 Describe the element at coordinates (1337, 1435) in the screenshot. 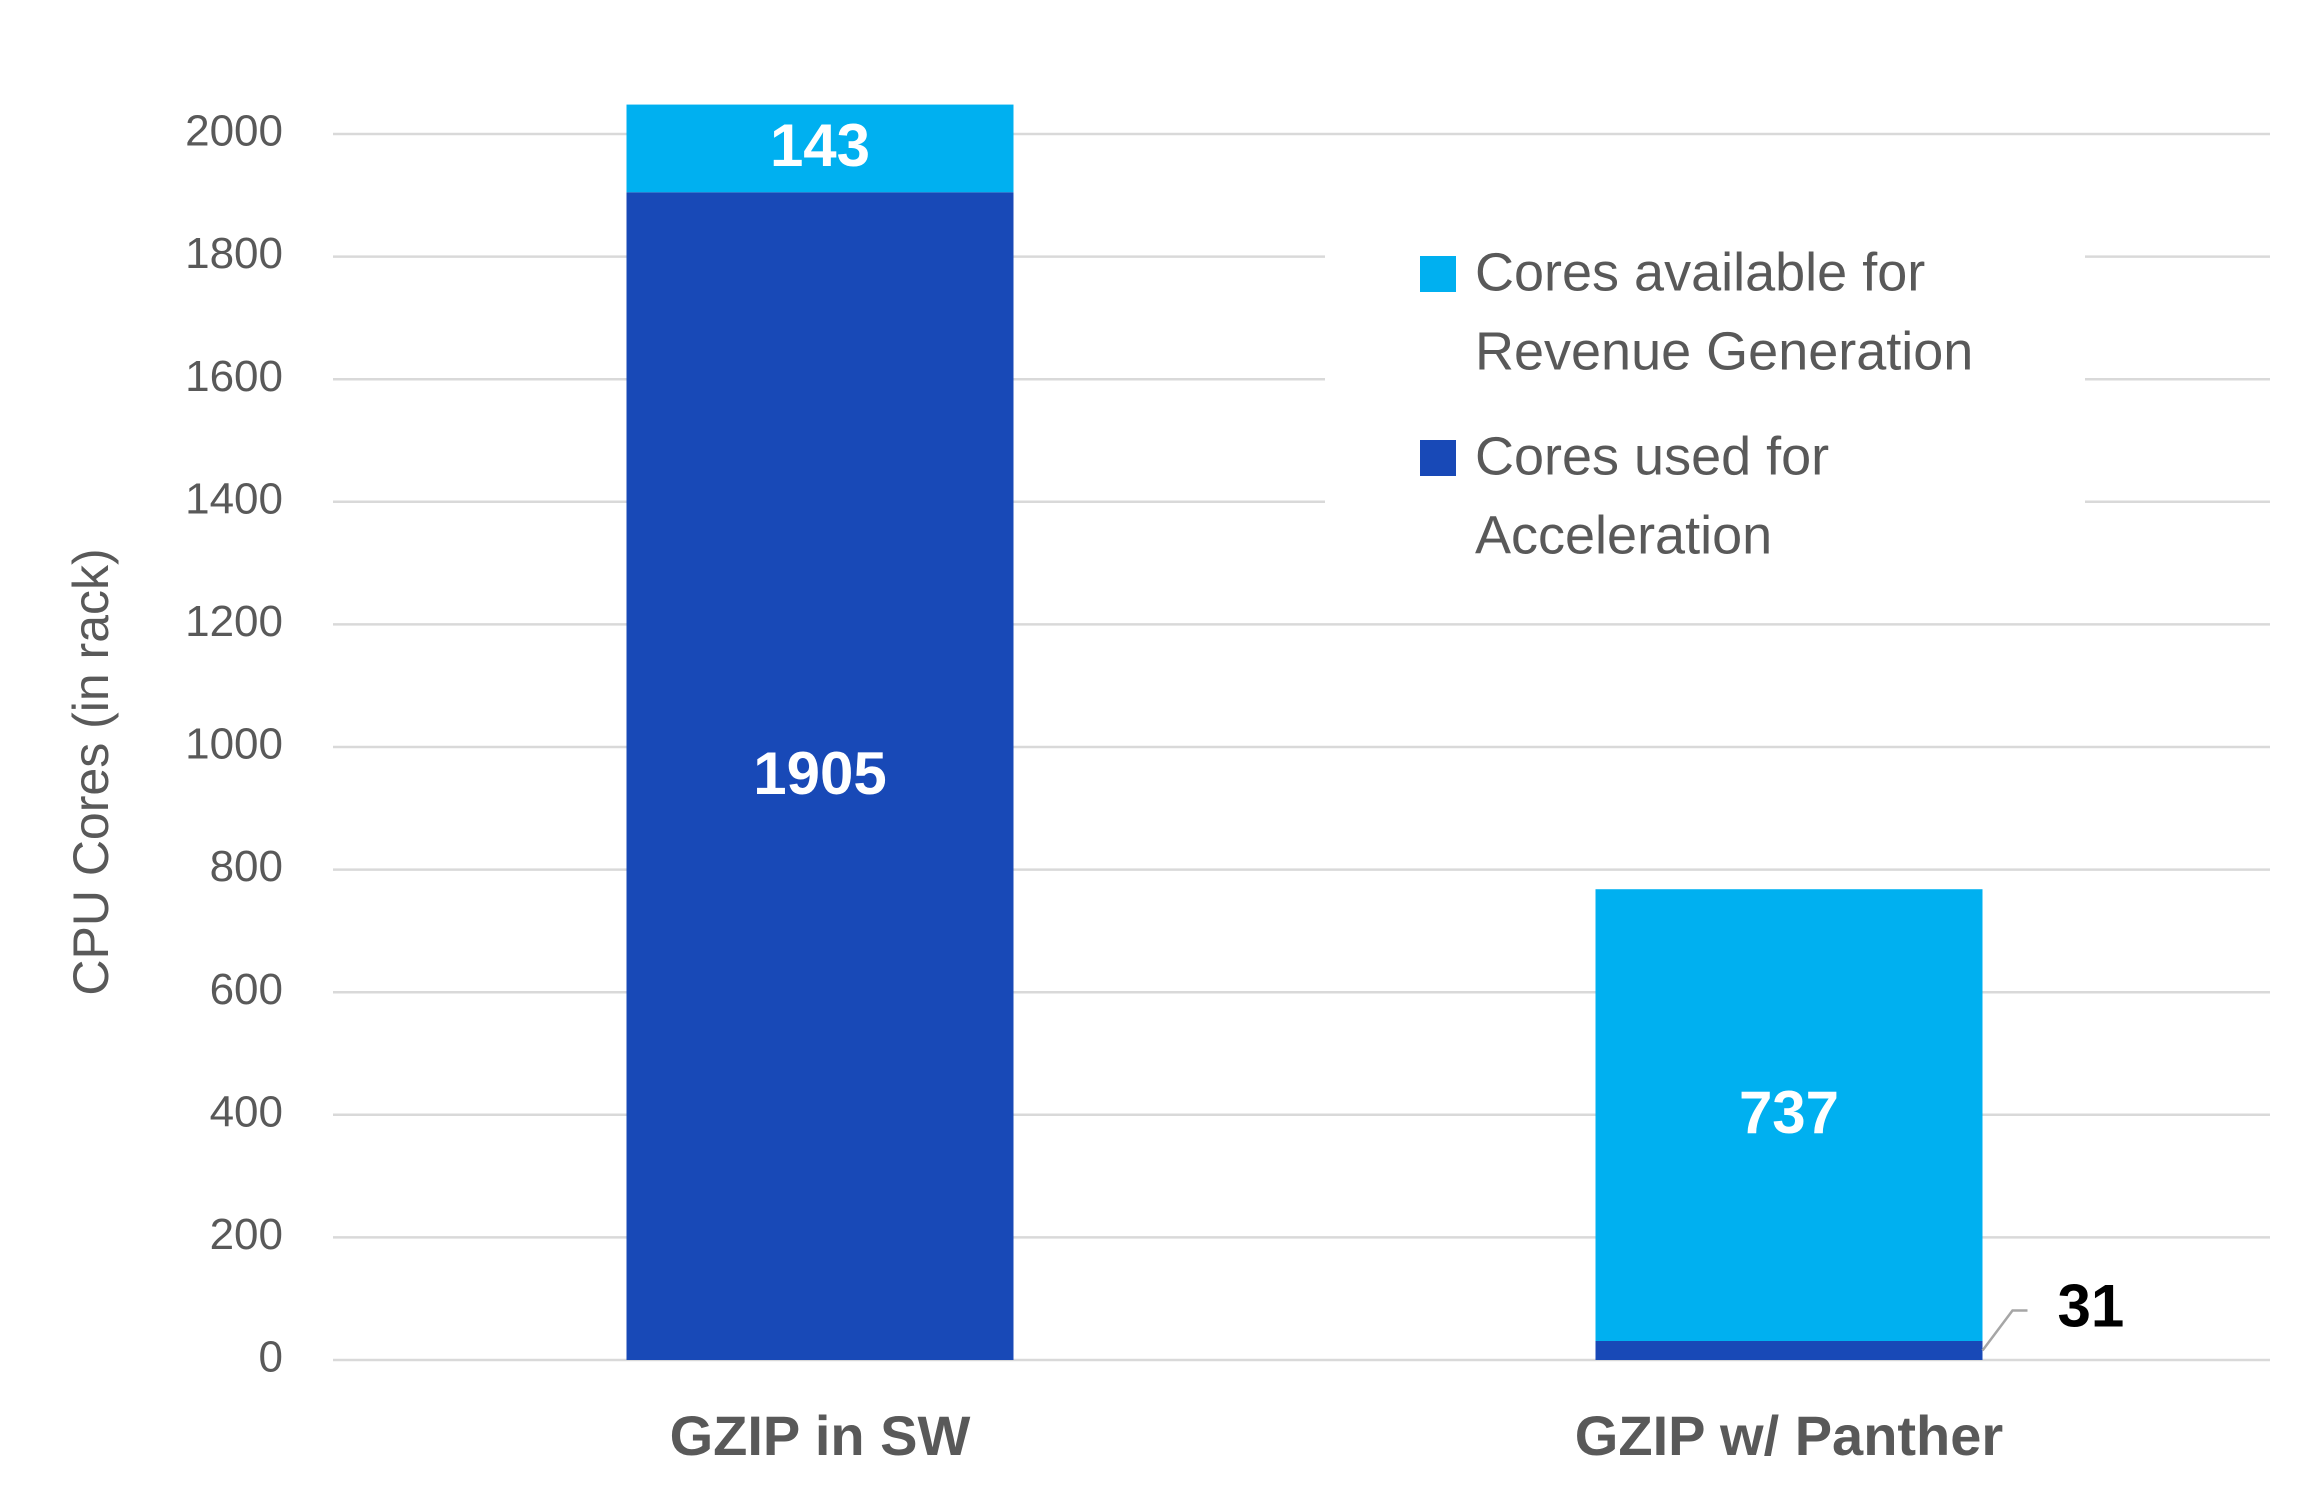

I see `x-axis-categories: GZIP in SW GZIP w/ Panther` at that location.